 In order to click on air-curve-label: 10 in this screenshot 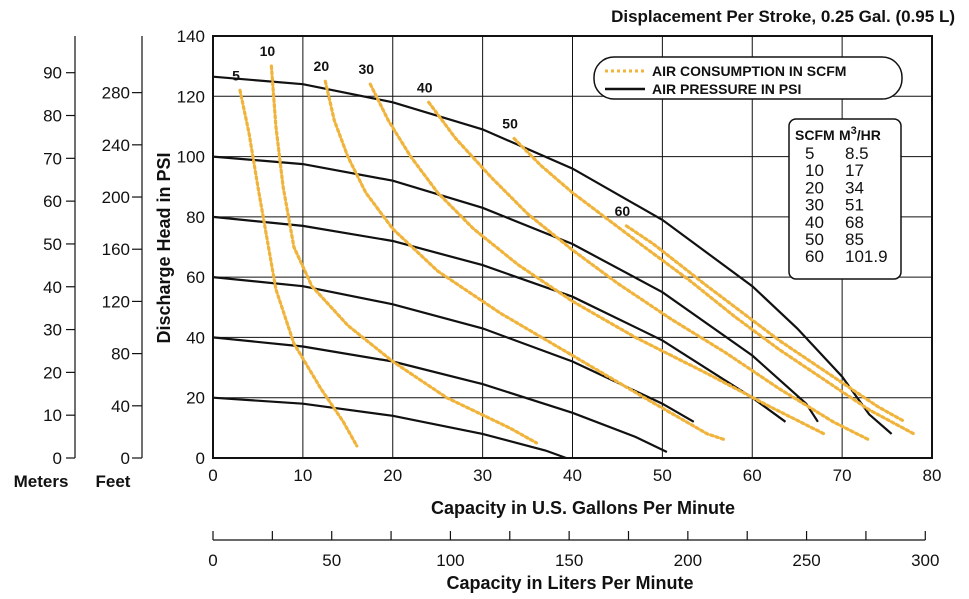, I will do `click(268, 51)`.